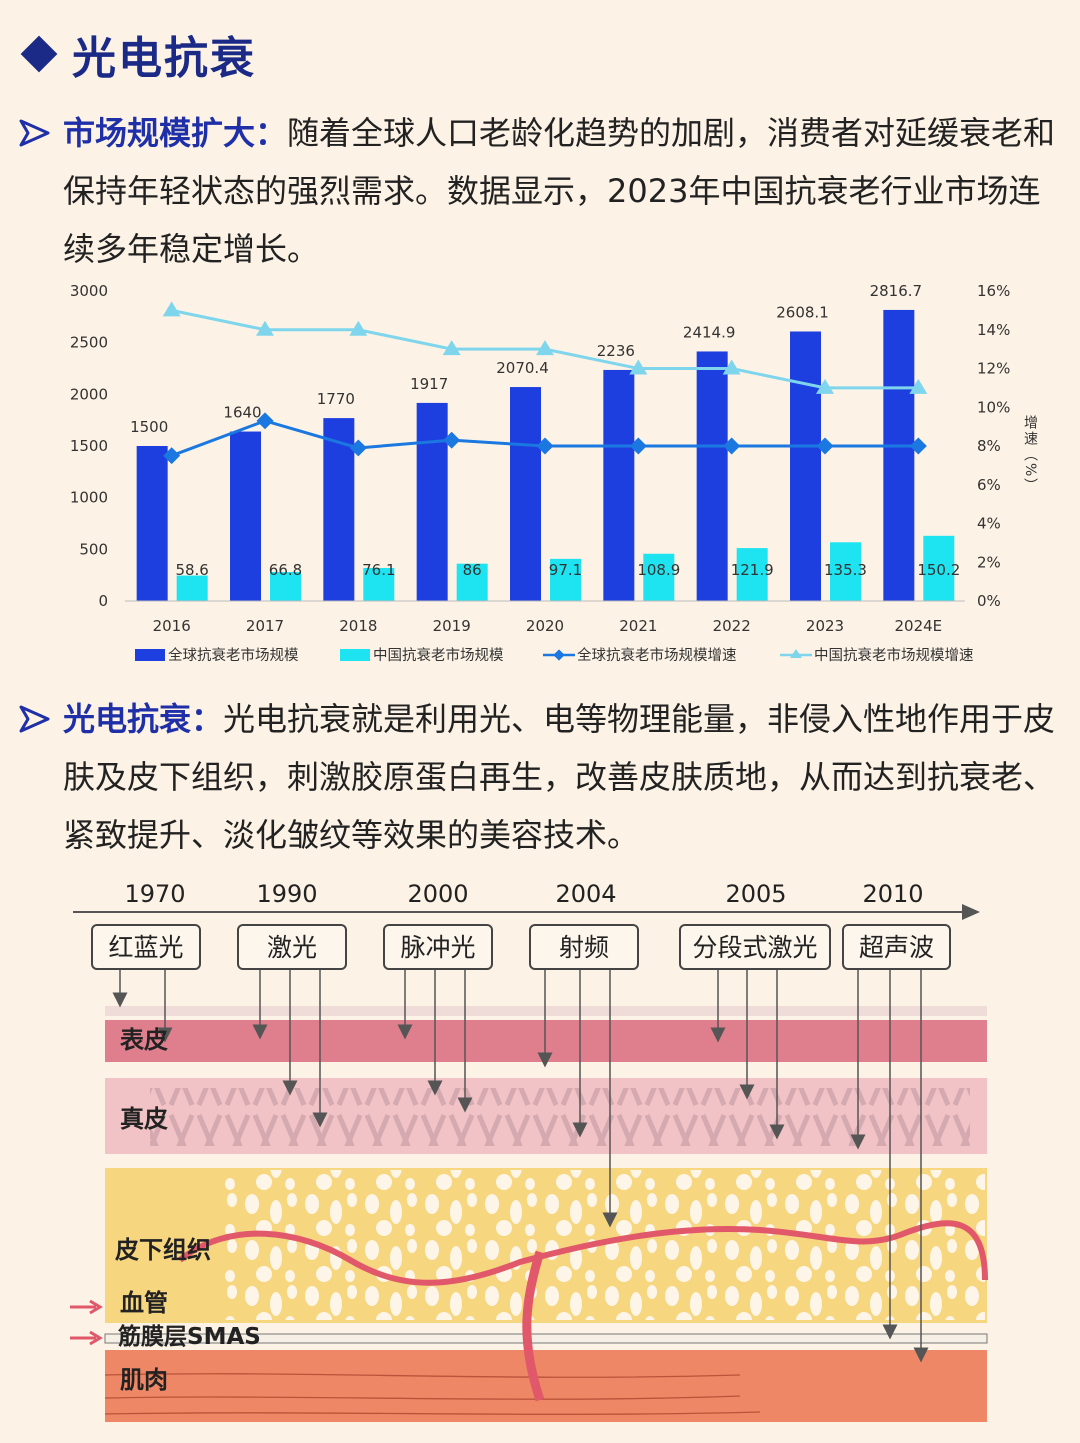  I want to click on data-label-global: 2414.9, so click(709, 332).